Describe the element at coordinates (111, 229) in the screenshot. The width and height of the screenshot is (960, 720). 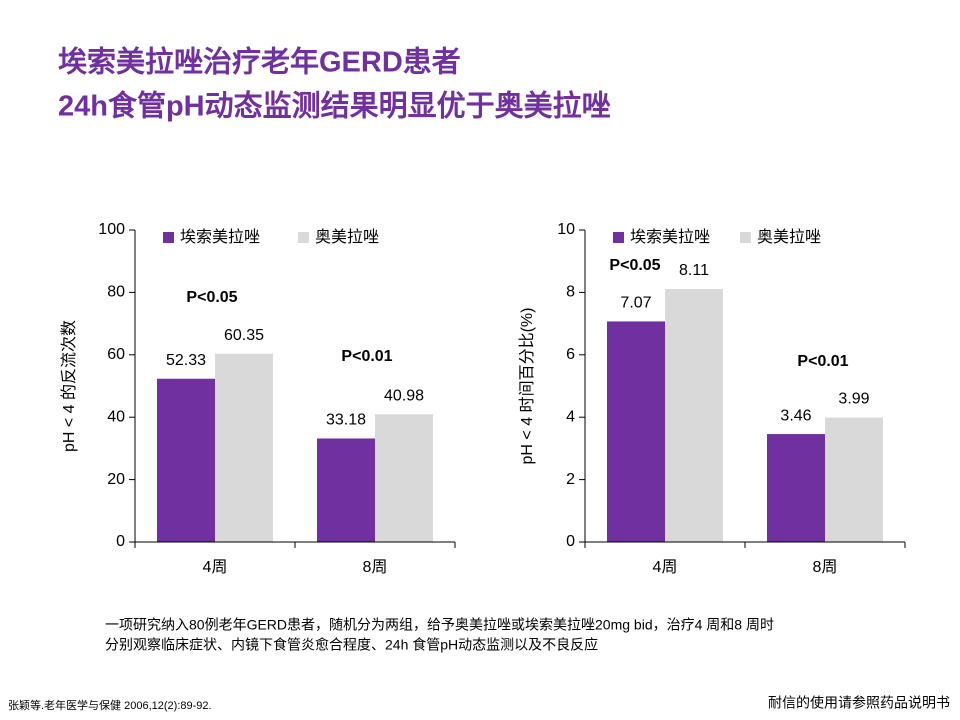
I see `y-tick-label: 100` at that location.